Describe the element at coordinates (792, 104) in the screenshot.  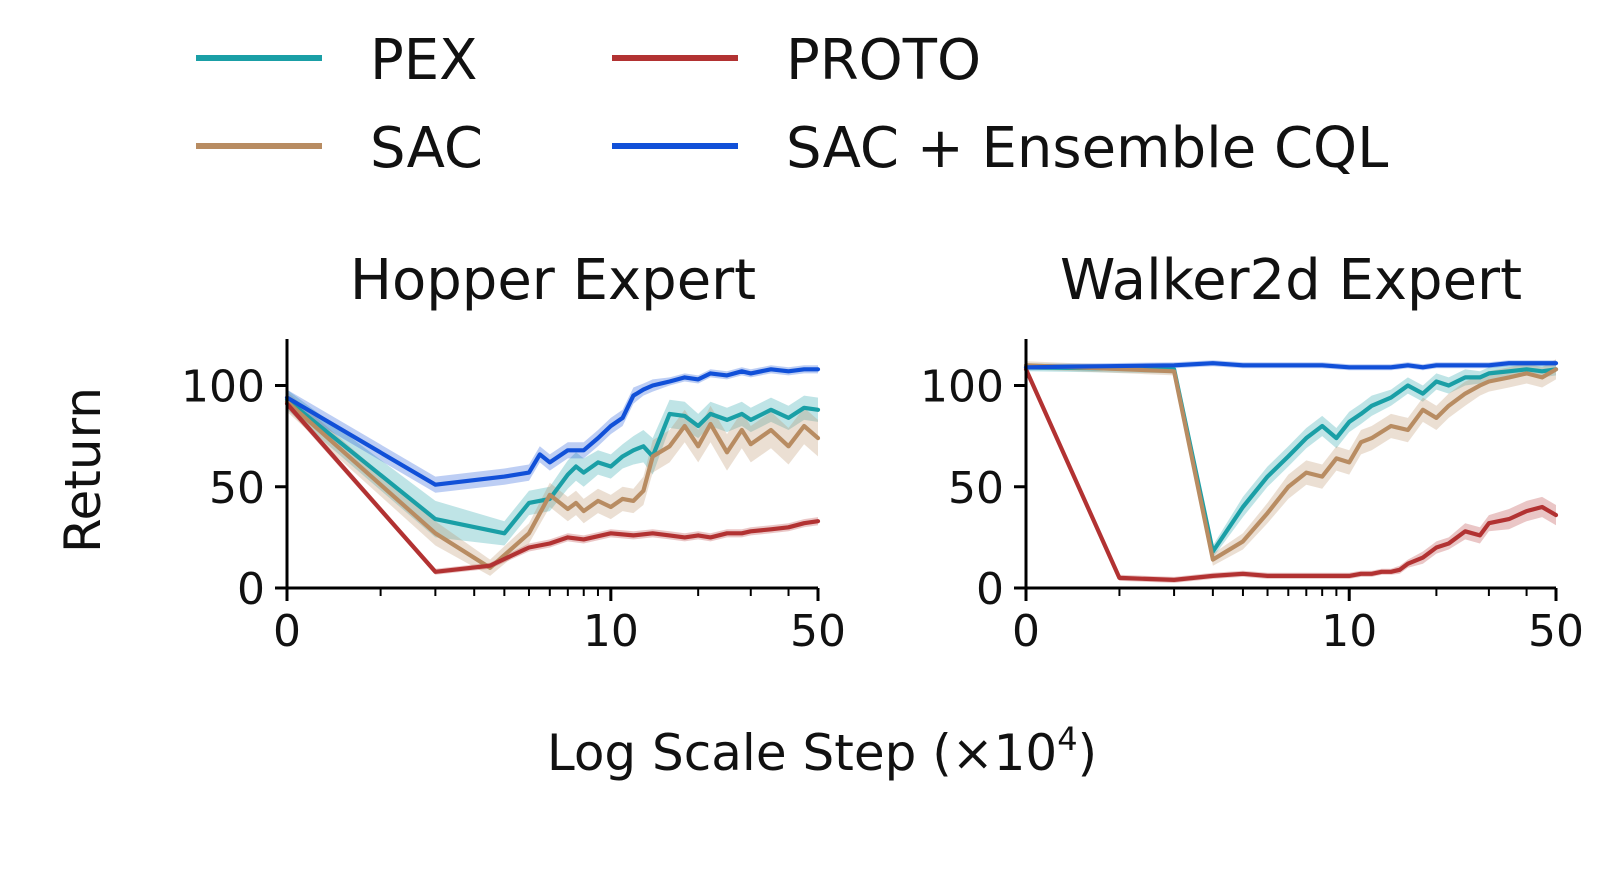
I see `legend: PEX SAC PROTO SAC + Ensemble CQL` at that location.